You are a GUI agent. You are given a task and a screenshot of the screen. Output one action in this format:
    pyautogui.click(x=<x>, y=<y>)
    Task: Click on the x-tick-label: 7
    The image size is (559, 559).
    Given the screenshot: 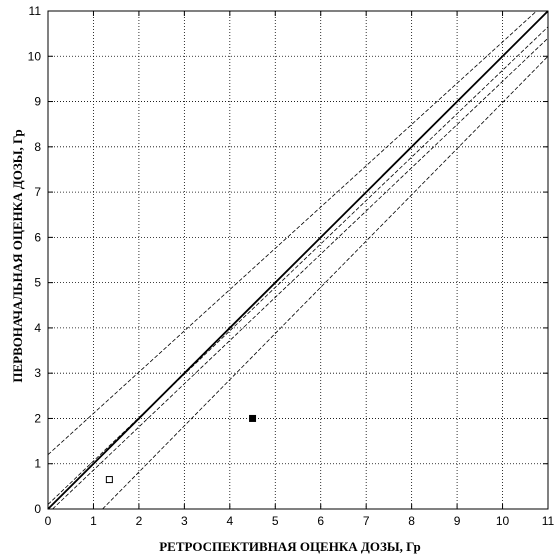 What is the action you would take?
    pyautogui.click(x=366, y=521)
    